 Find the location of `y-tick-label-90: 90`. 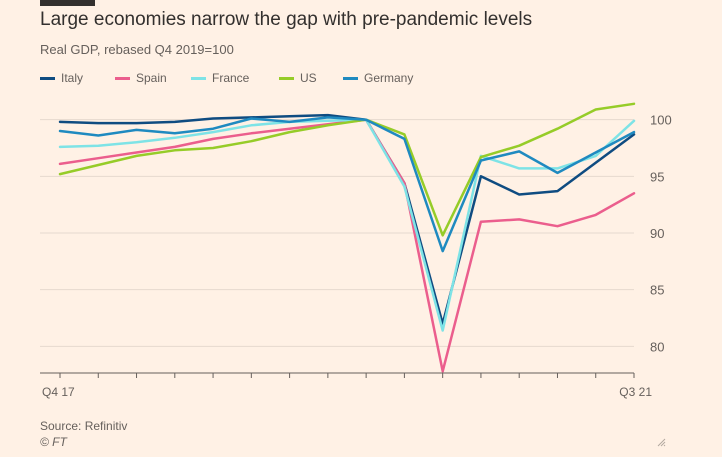

y-tick-label-90: 90 is located at coordinates (657, 233).